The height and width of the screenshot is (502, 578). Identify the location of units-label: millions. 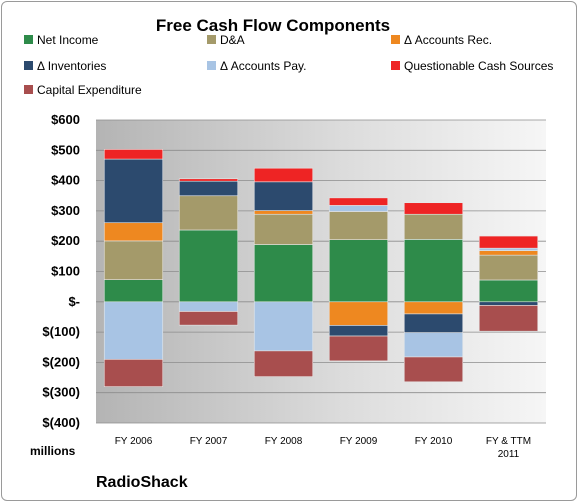
(53, 451).